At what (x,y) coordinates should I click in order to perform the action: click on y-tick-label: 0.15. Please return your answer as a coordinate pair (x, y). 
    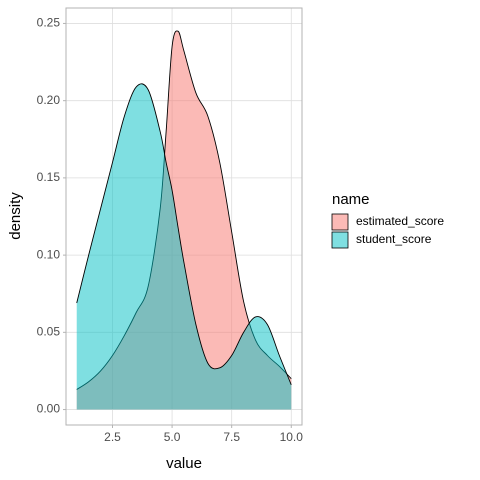
    Looking at the image, I should click on (49, 177).